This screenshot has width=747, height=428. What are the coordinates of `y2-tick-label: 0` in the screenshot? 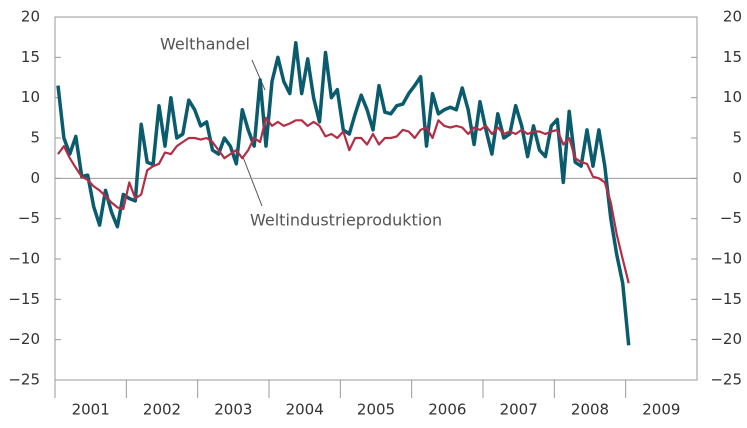 It's located at (737, 178).